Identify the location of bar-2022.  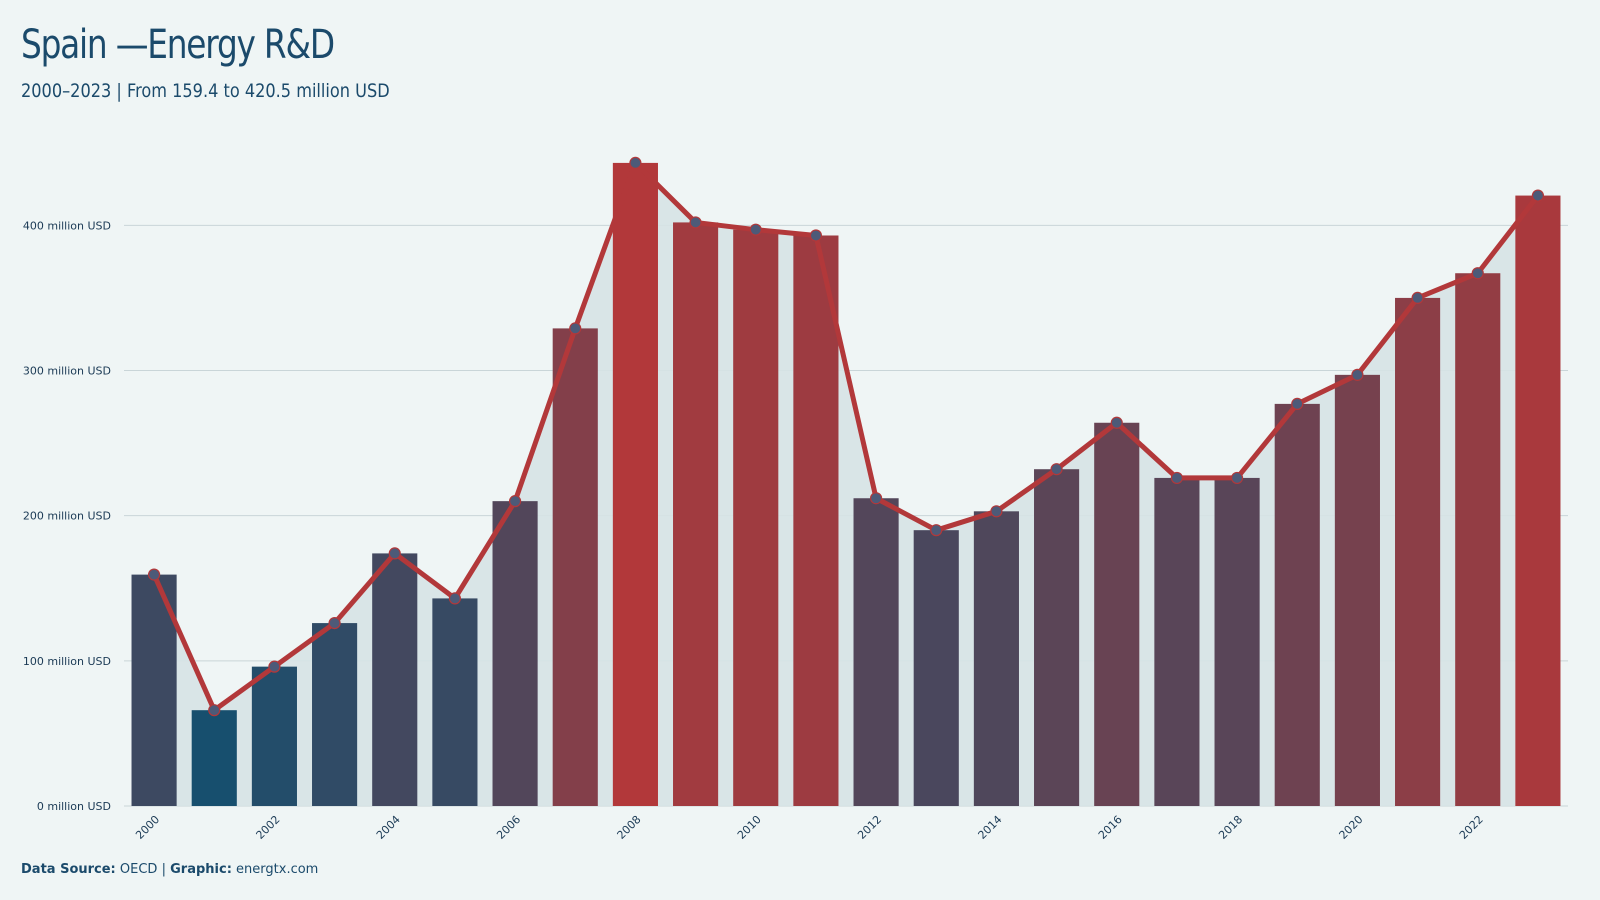
(1478, 540).